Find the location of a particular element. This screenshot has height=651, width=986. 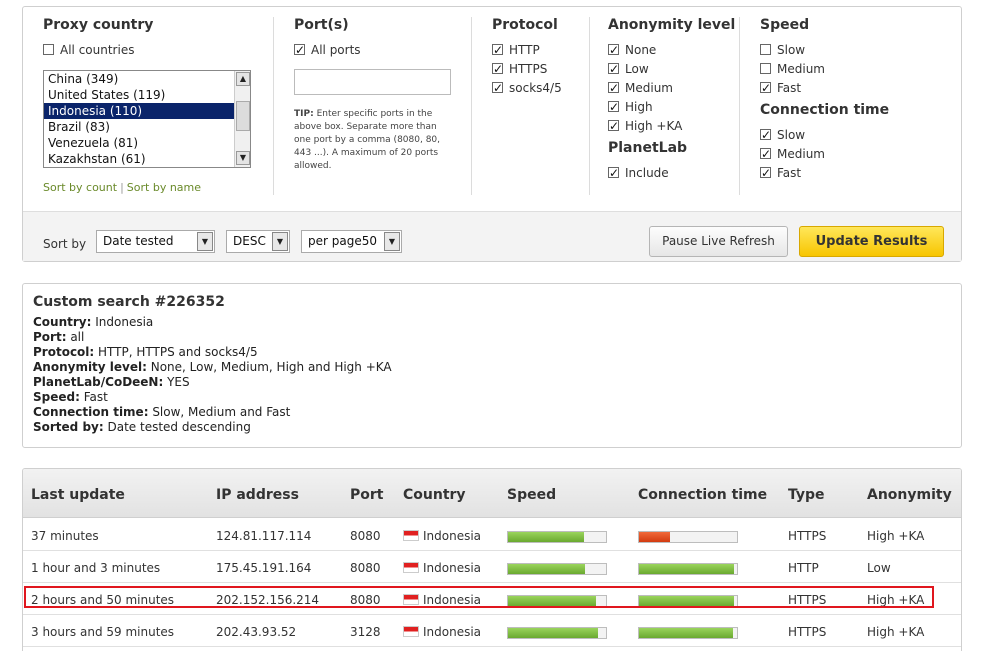

conn-medium-checkbox: Medium is located at coordinates (824, 154).